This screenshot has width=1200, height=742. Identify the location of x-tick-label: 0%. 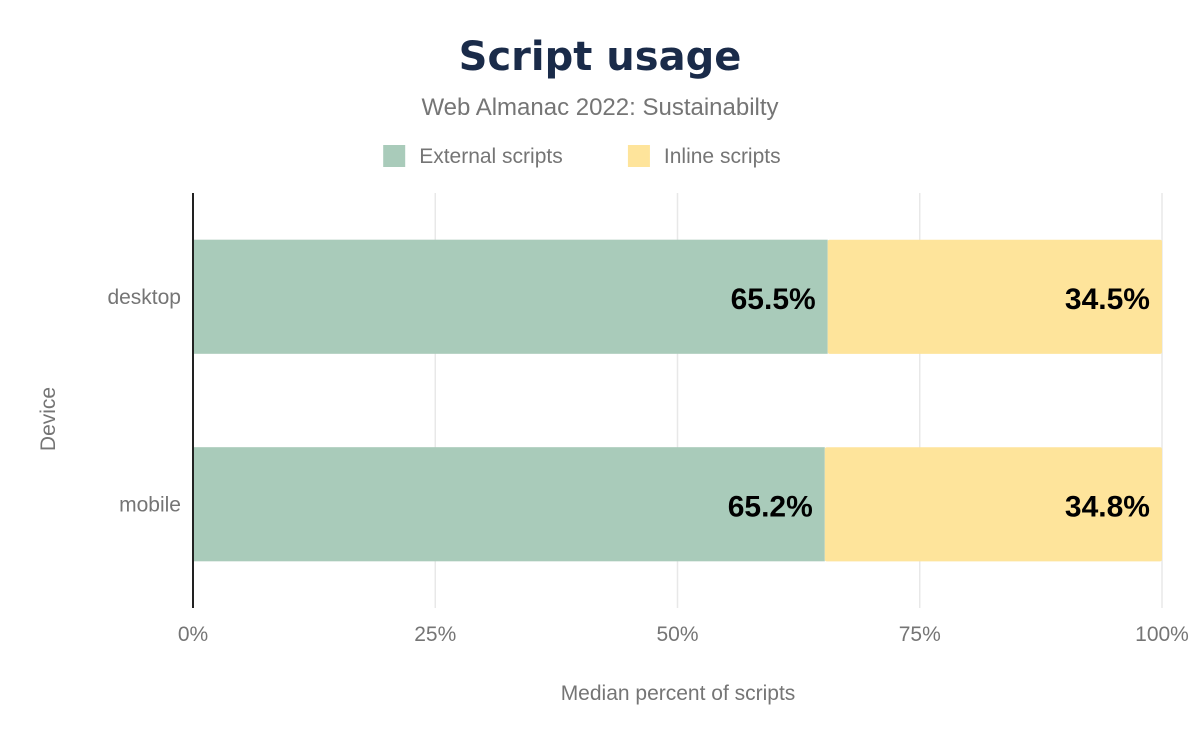
(193, 634).